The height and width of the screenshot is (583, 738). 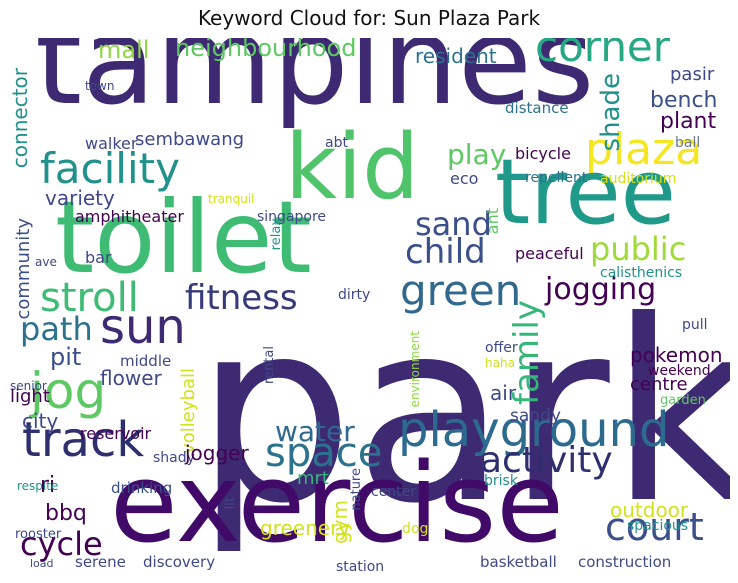 I want to click on word-cloud-keyword: station, so click(x=360, y=567).